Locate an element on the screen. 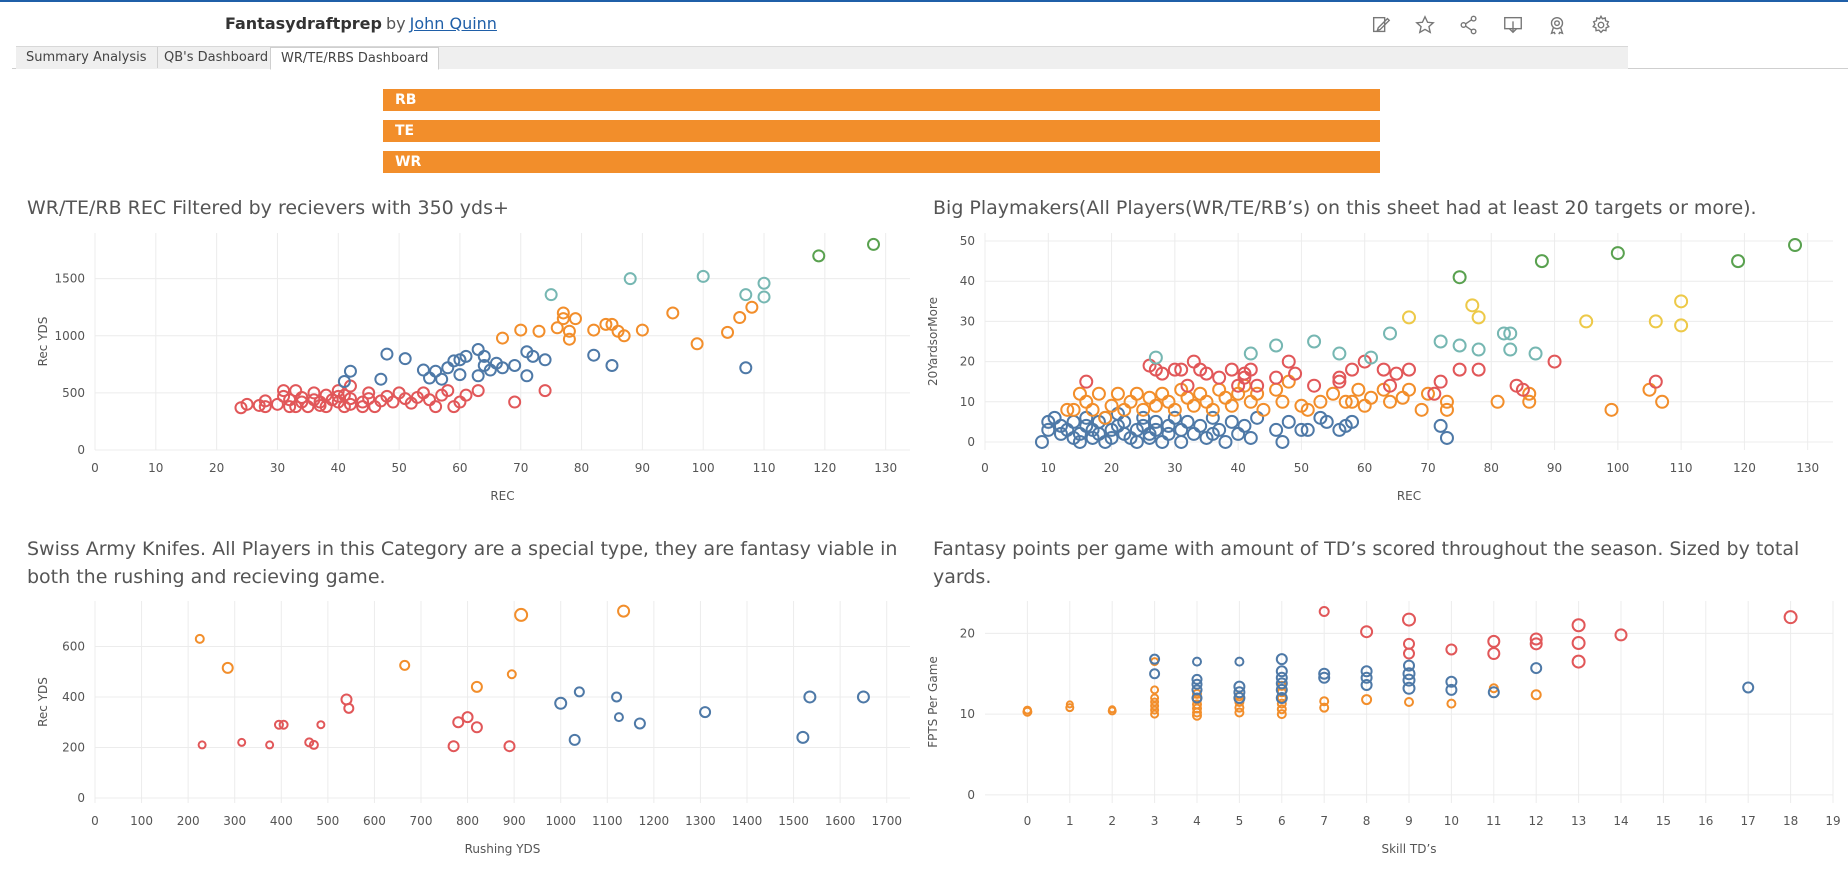 Image resolution: width=1848 pixels, height=871 pixels. filter-te: TE is located at coordinates (881, 131).